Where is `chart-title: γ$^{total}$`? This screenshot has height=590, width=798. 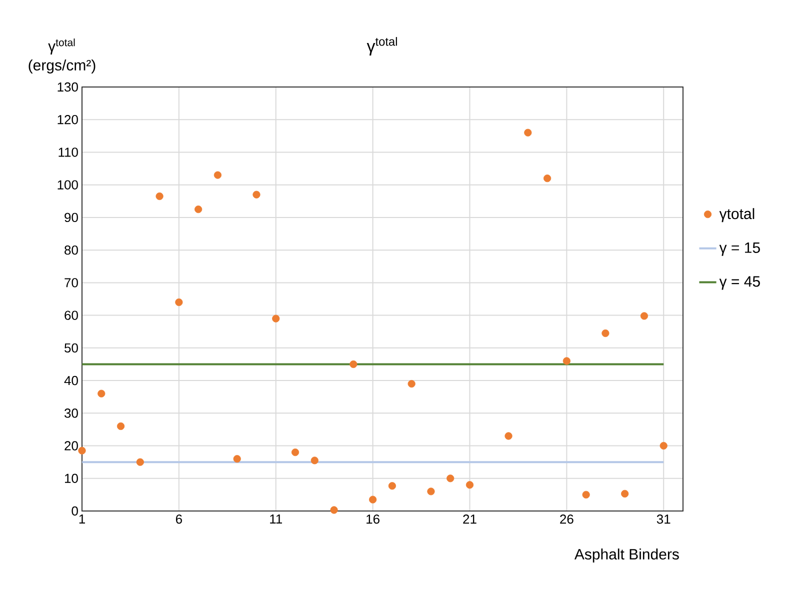
chart-title: γ$^{total}$ is located at coordinates (381, 46).